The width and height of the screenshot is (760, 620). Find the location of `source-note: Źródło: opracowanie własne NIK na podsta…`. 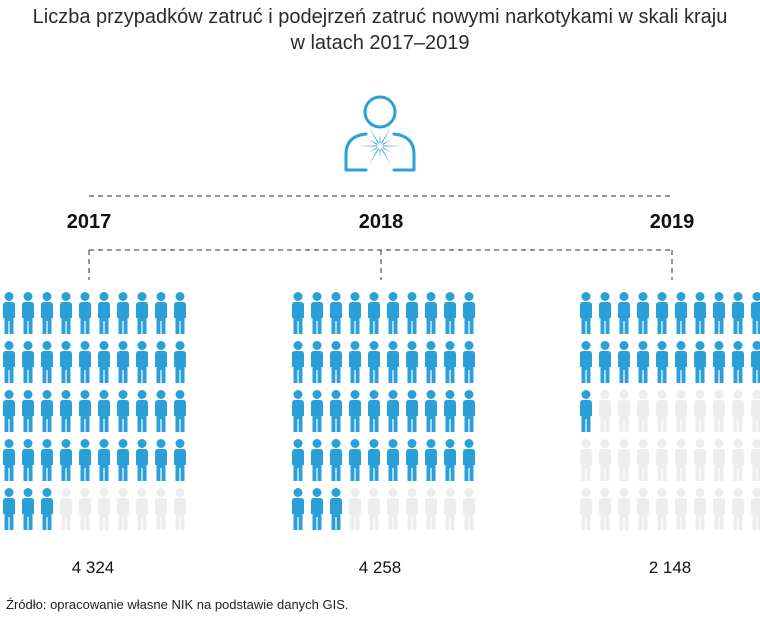

source-note: Źródło: opracowanie własne NIK na podsta… is located at coordinates (177, 604).